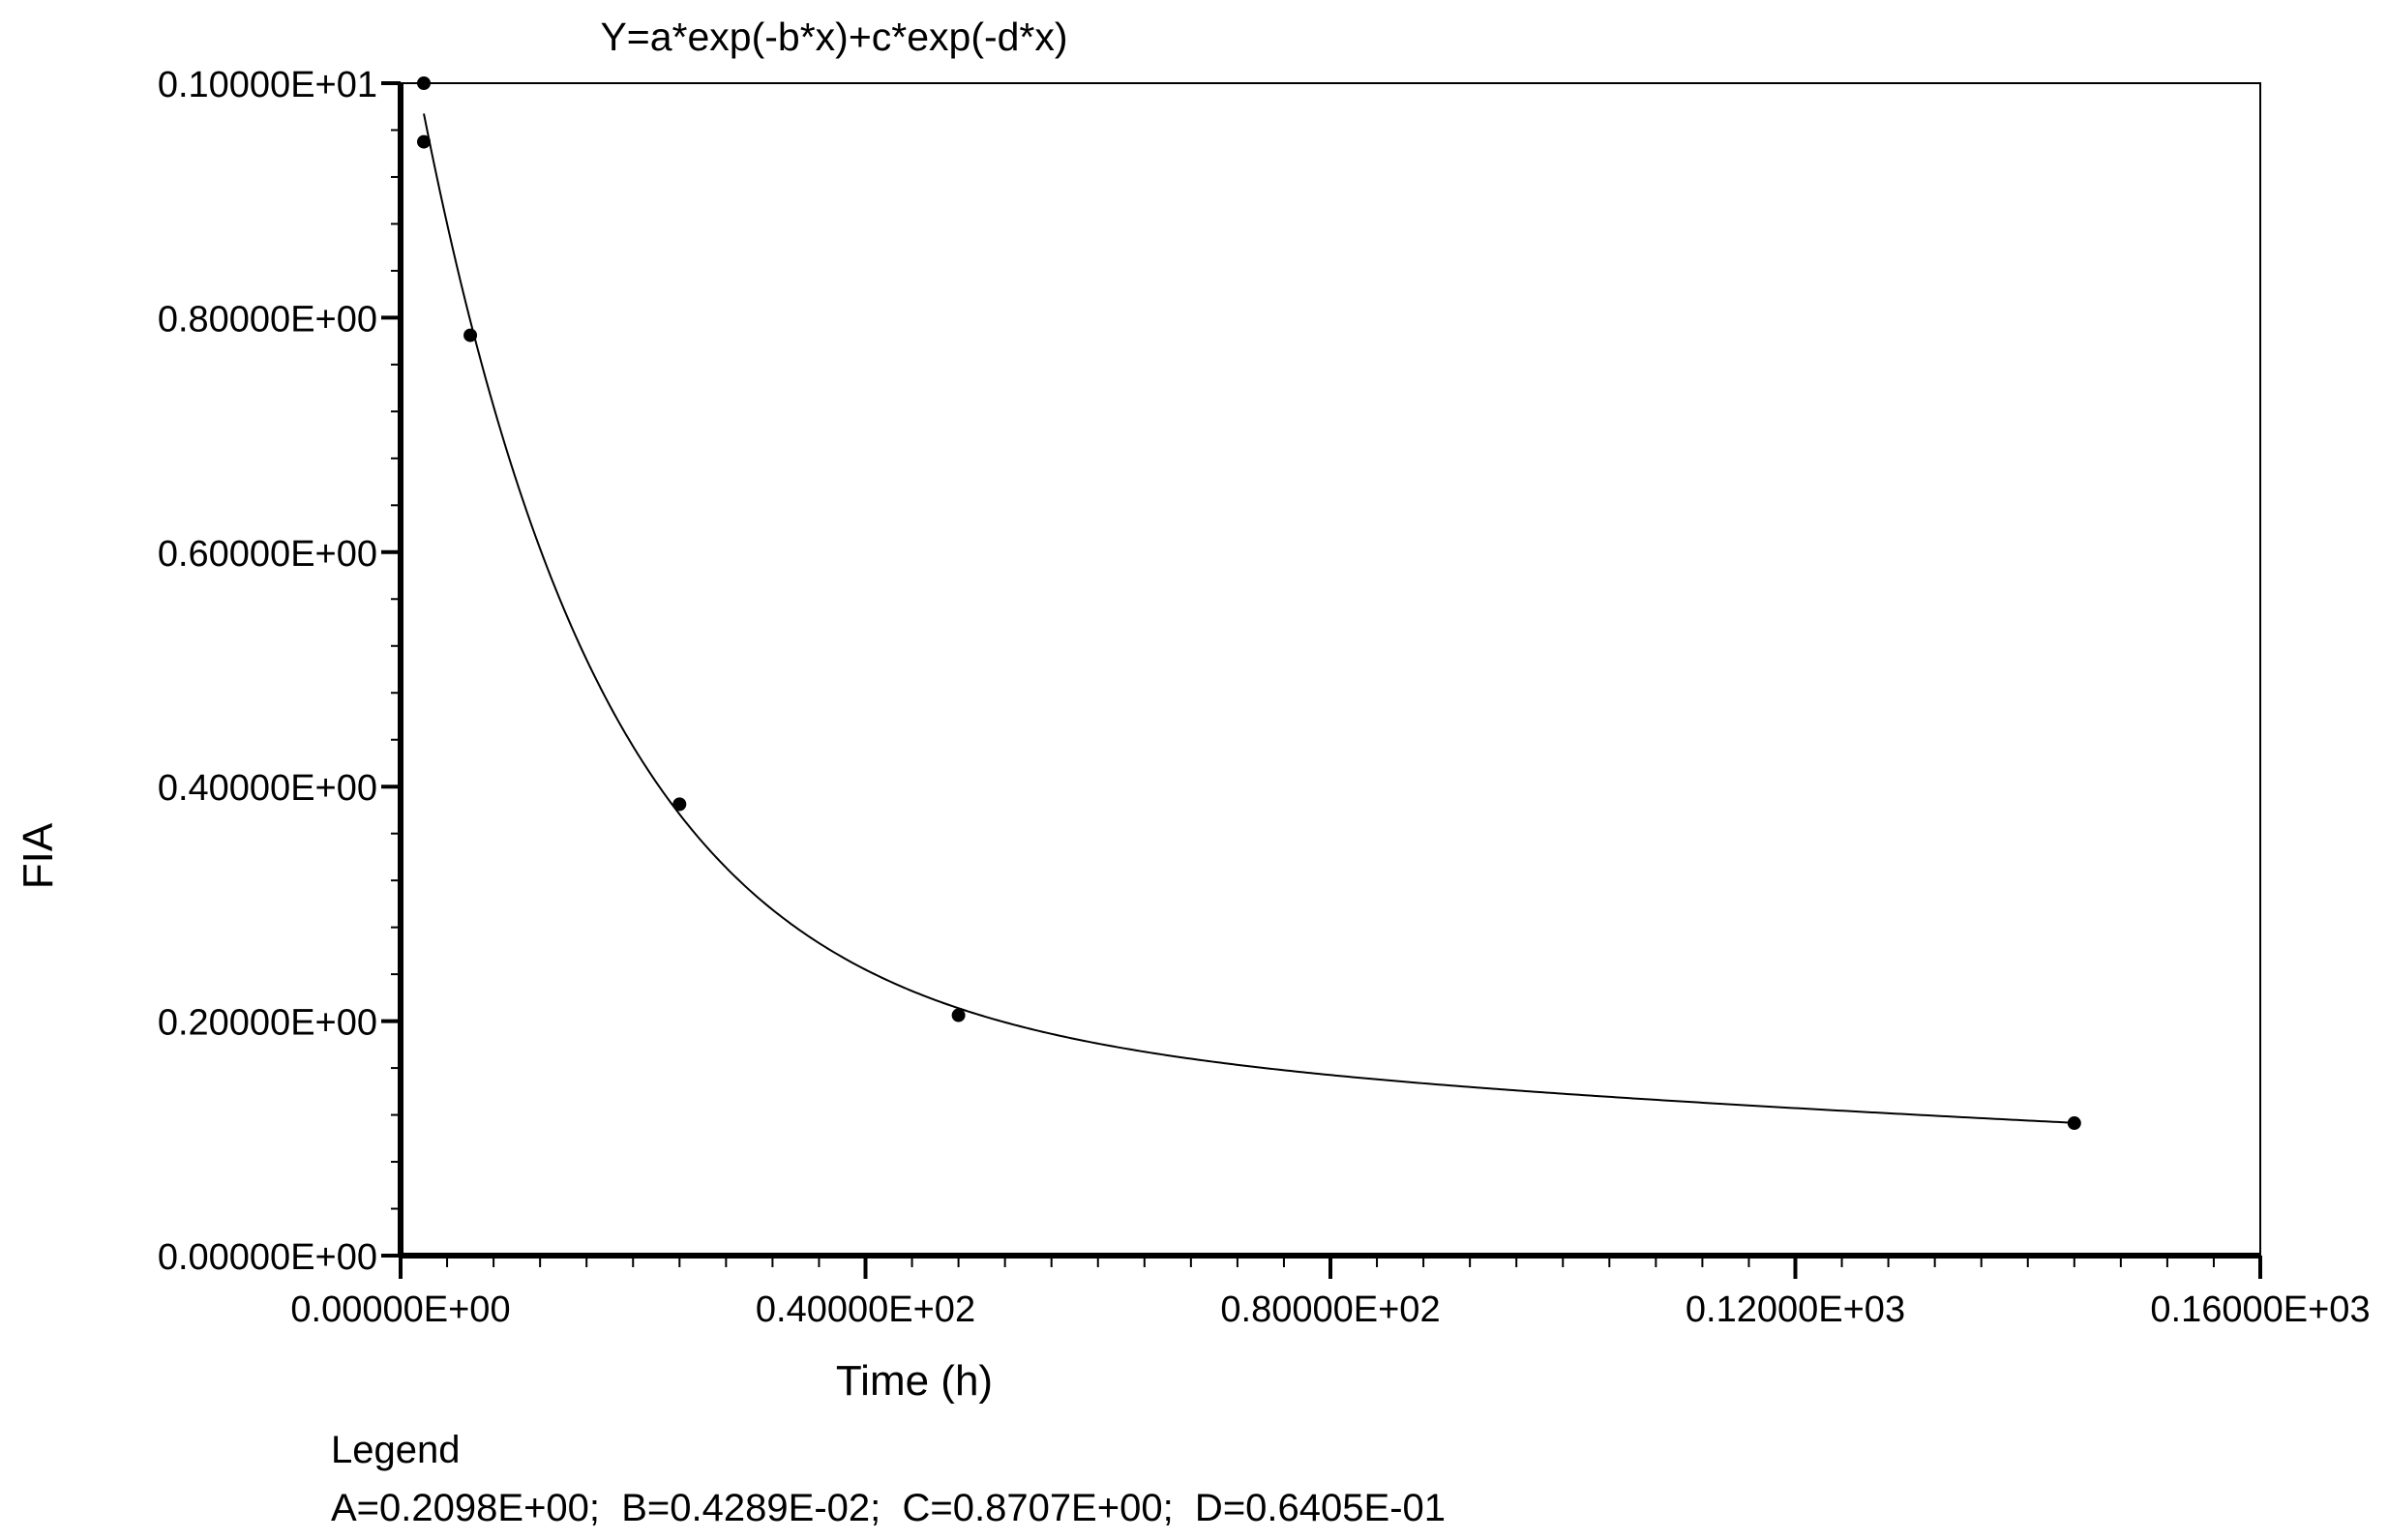 The width and height of the screenshot is (2388, 1540). Describe the element at coordinates (1795, 1309) in the screenshot. I see `x-tick-label: 0.12000E+03` at that location.